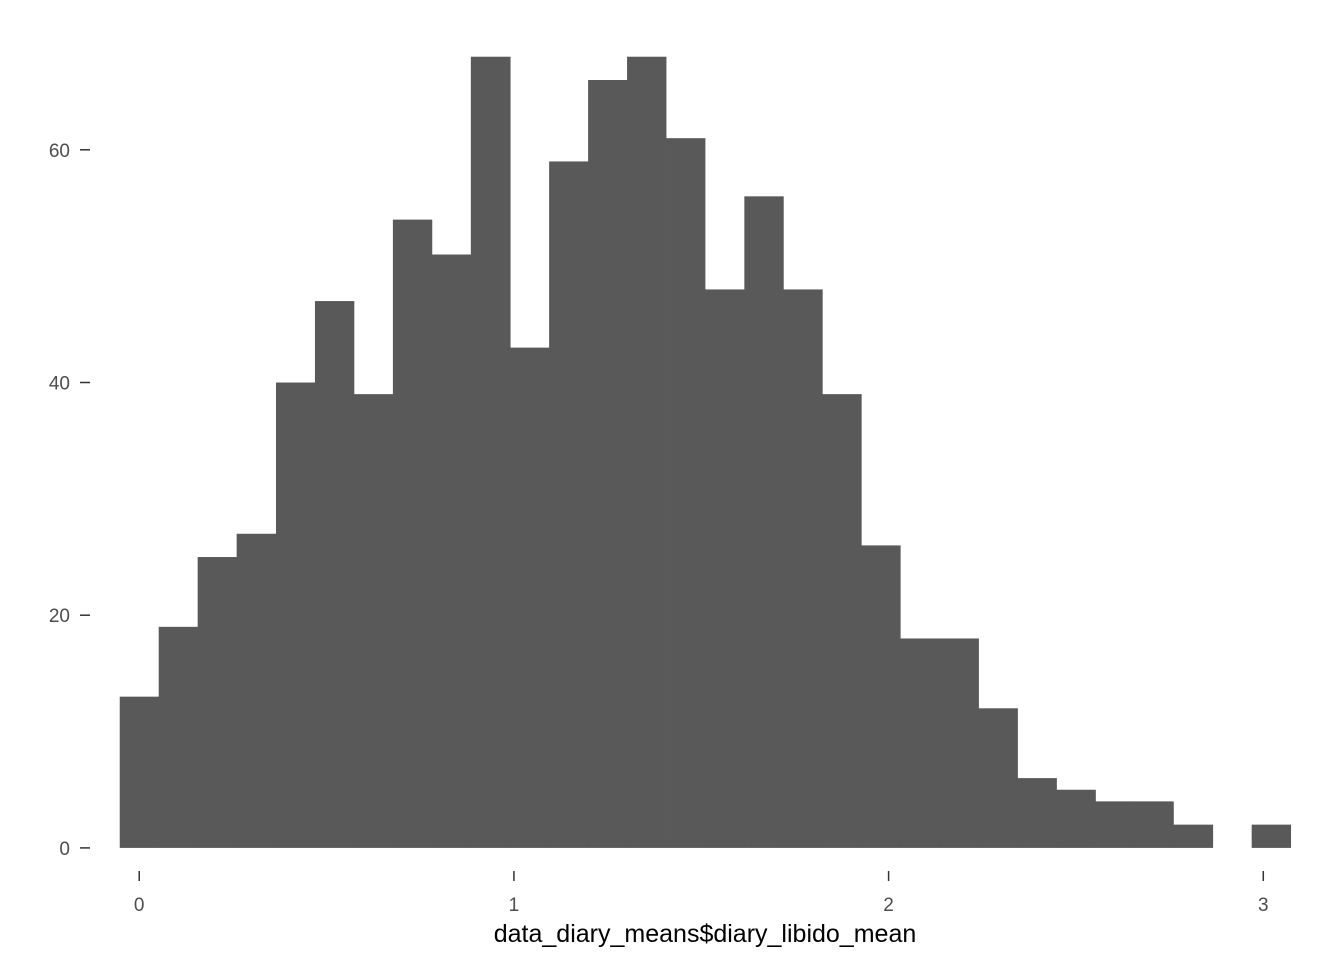  I want to click on y-tick-label-0: 0, so click(64, 849).